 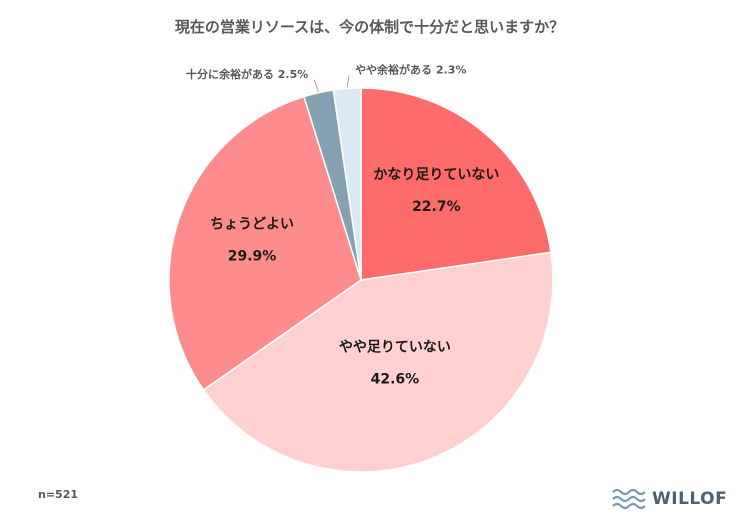 I want to click on slice-label: やや足りていない, so click(x=395, y=348).